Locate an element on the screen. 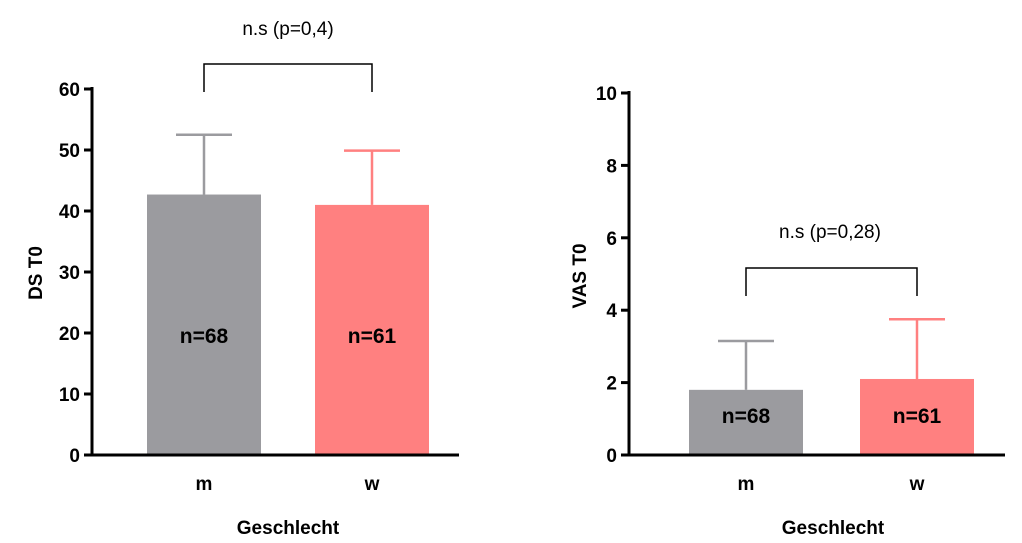  x-tick-label-m-left: m is located at coordinates (204, 484).